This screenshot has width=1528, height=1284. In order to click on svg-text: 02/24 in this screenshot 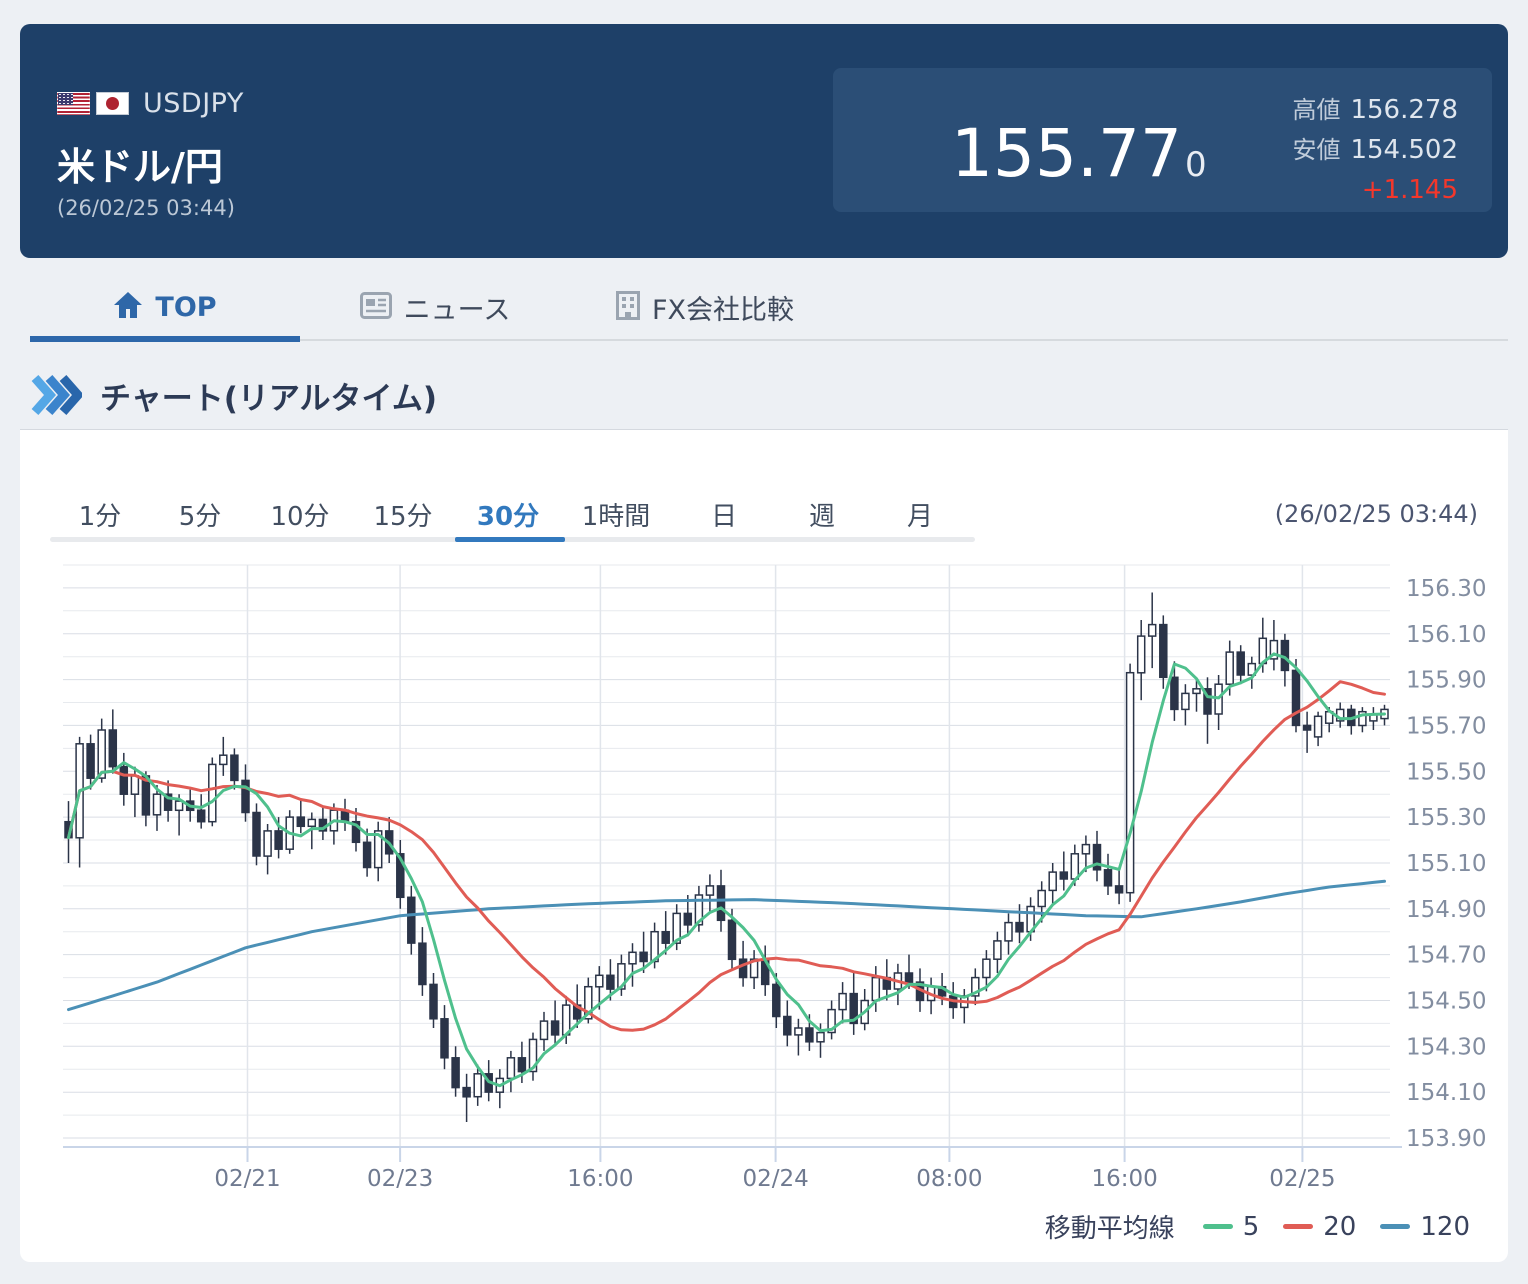, I will do `click(775, 1179)`.